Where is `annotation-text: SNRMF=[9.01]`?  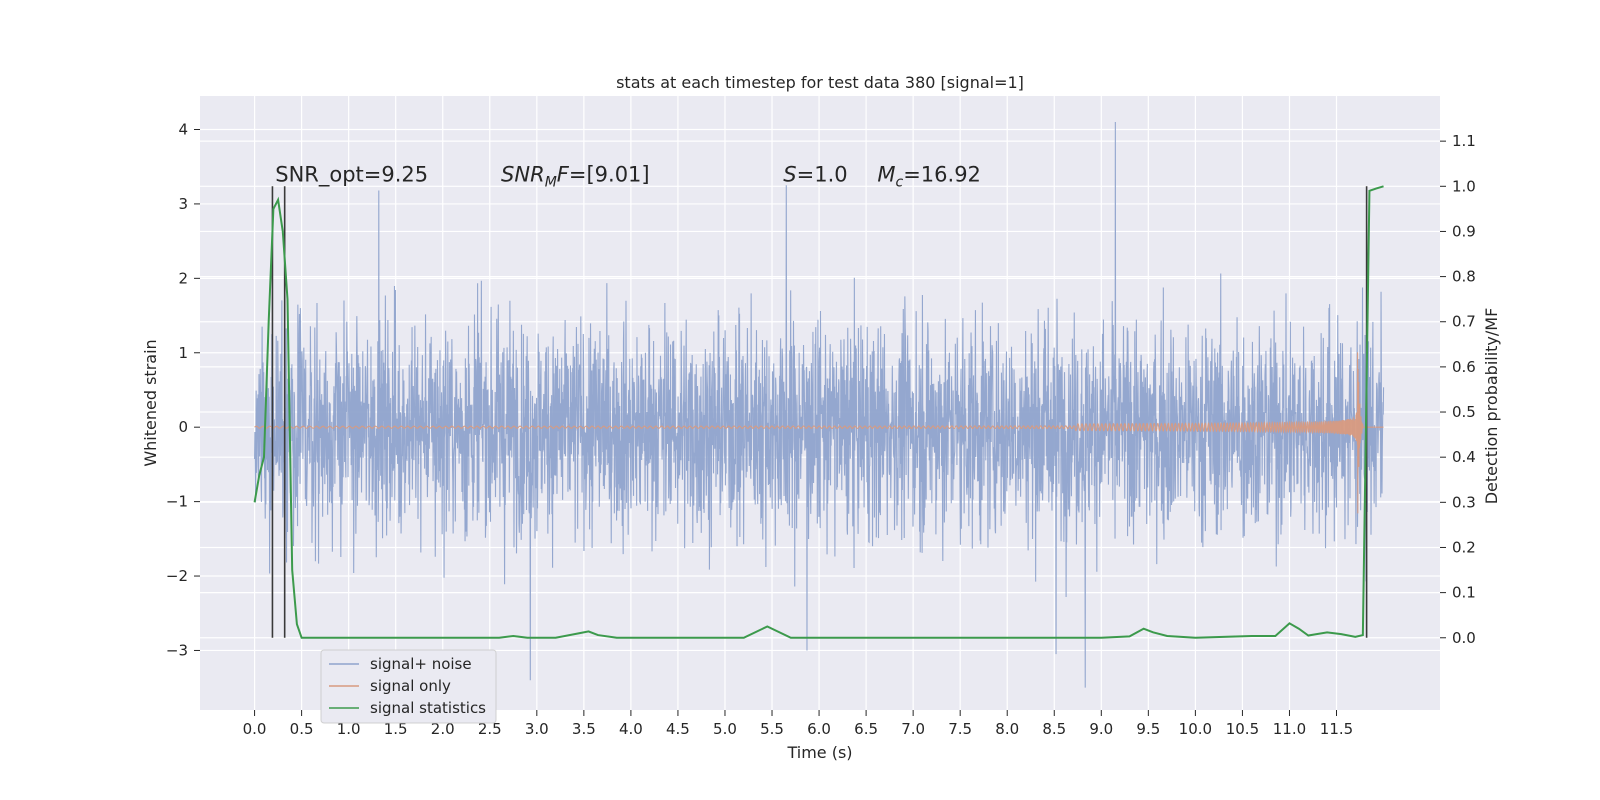
annotation-text: SNRMF=[9.01] is located at coordinates (575, 177).